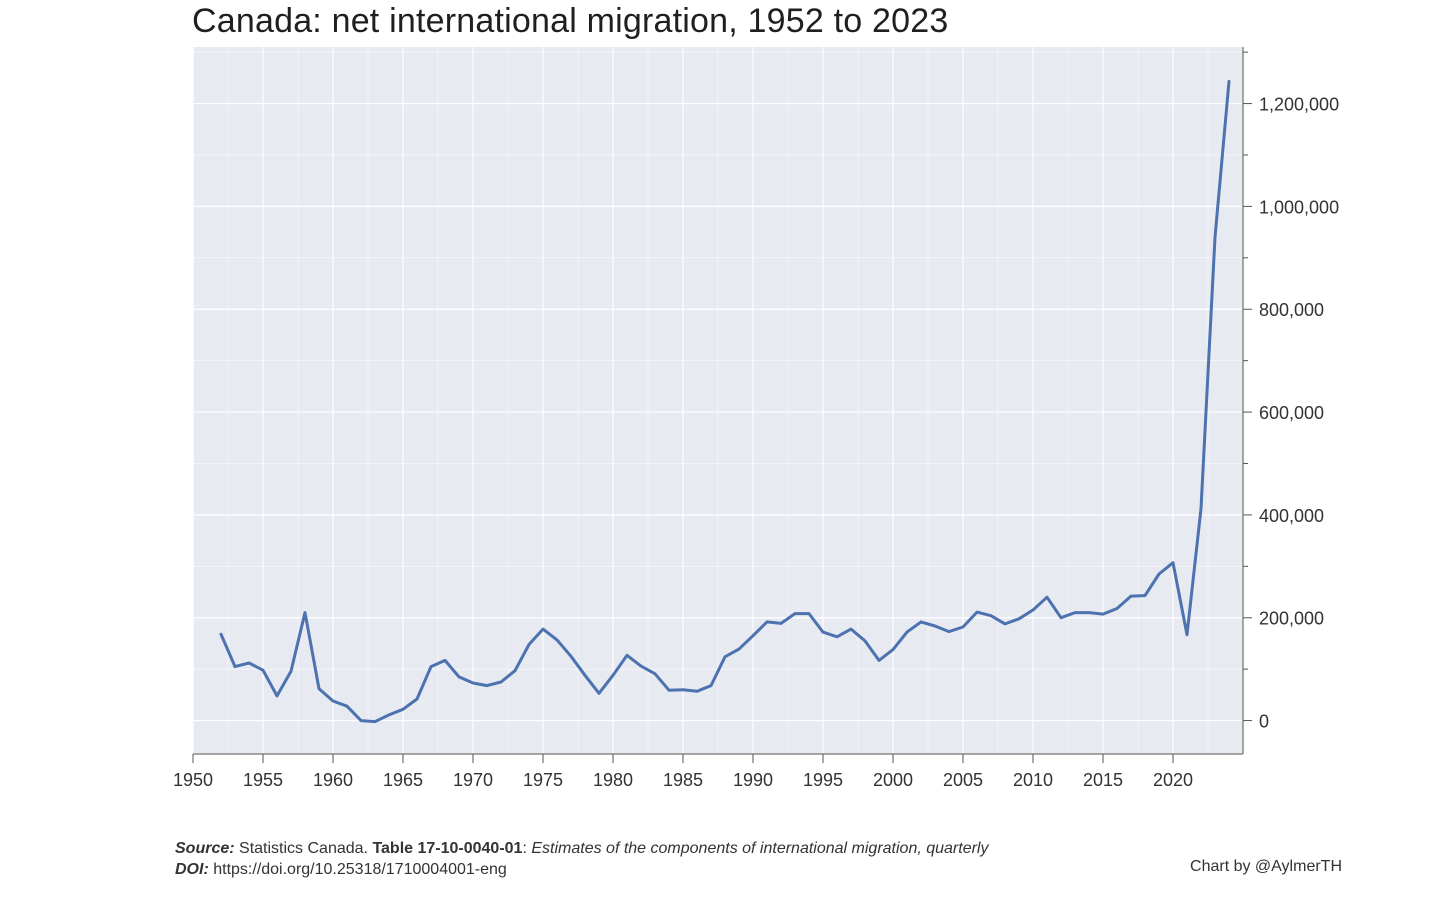 This screenshot has width=1456, height=899. What do you see at coordinates (613, 780) in the screenshot?
I see `x-tick-label: 1980` at bounding box center [613, 780].